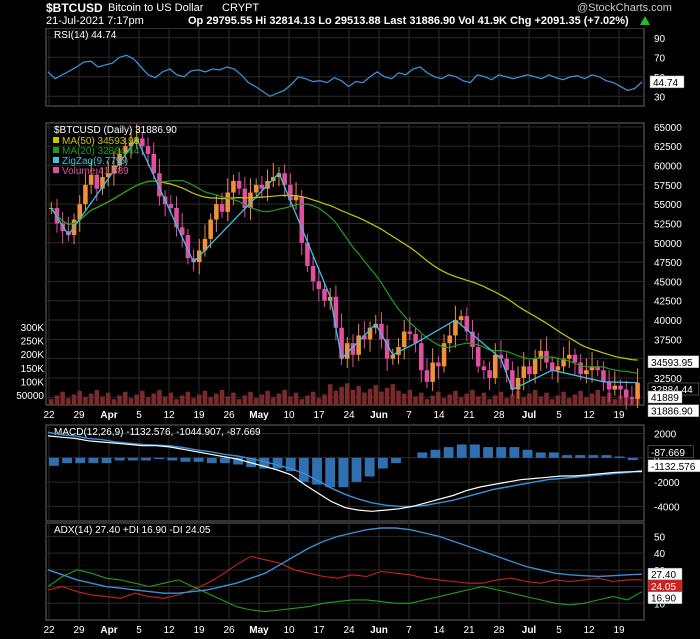 The height and width of the screenshot is (639, 700). Describe the element at coordinates (345, 560) in the screenshot. I see `adx-line` at that location.